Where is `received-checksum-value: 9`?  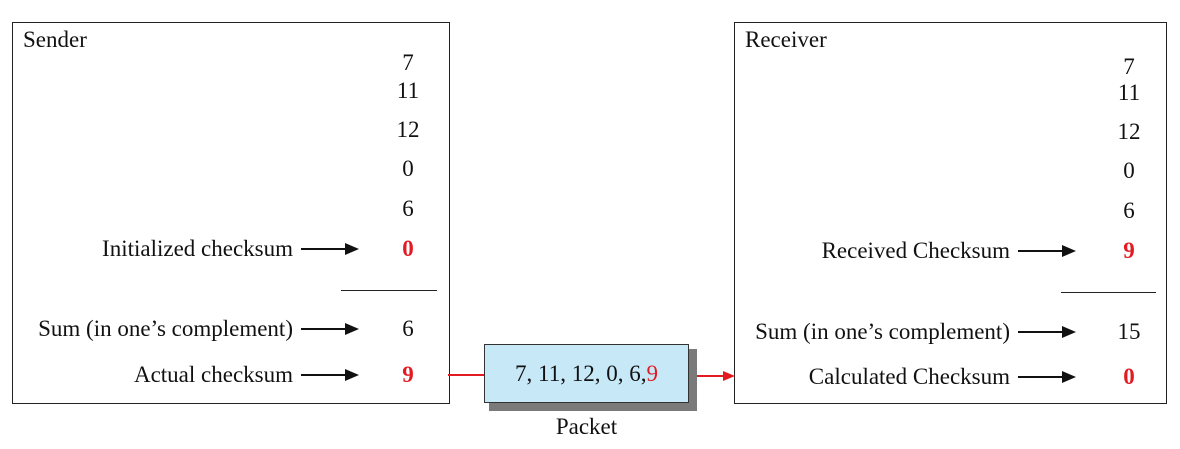 received-checksum-value: 9 is located at coordinates (1129, 250).